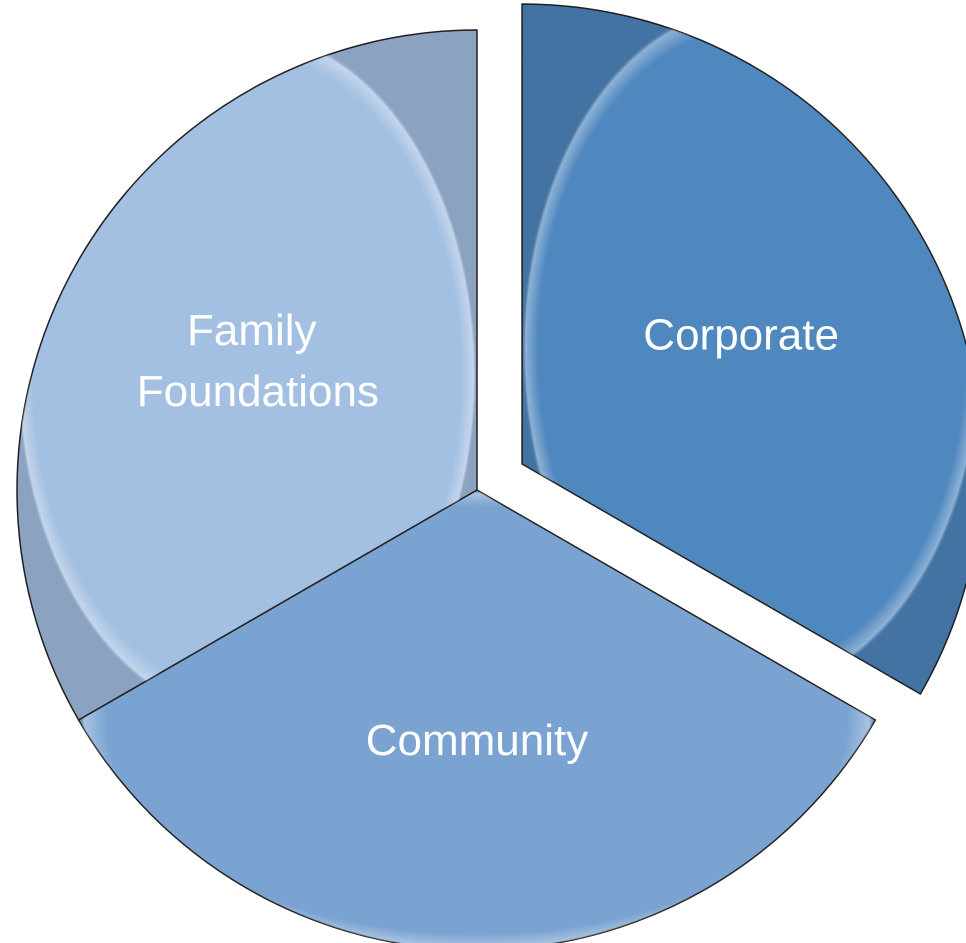 The width and height of the screenshot is (966, 943). I want to click on slice-label: Family Foundations, so click(258, 361).